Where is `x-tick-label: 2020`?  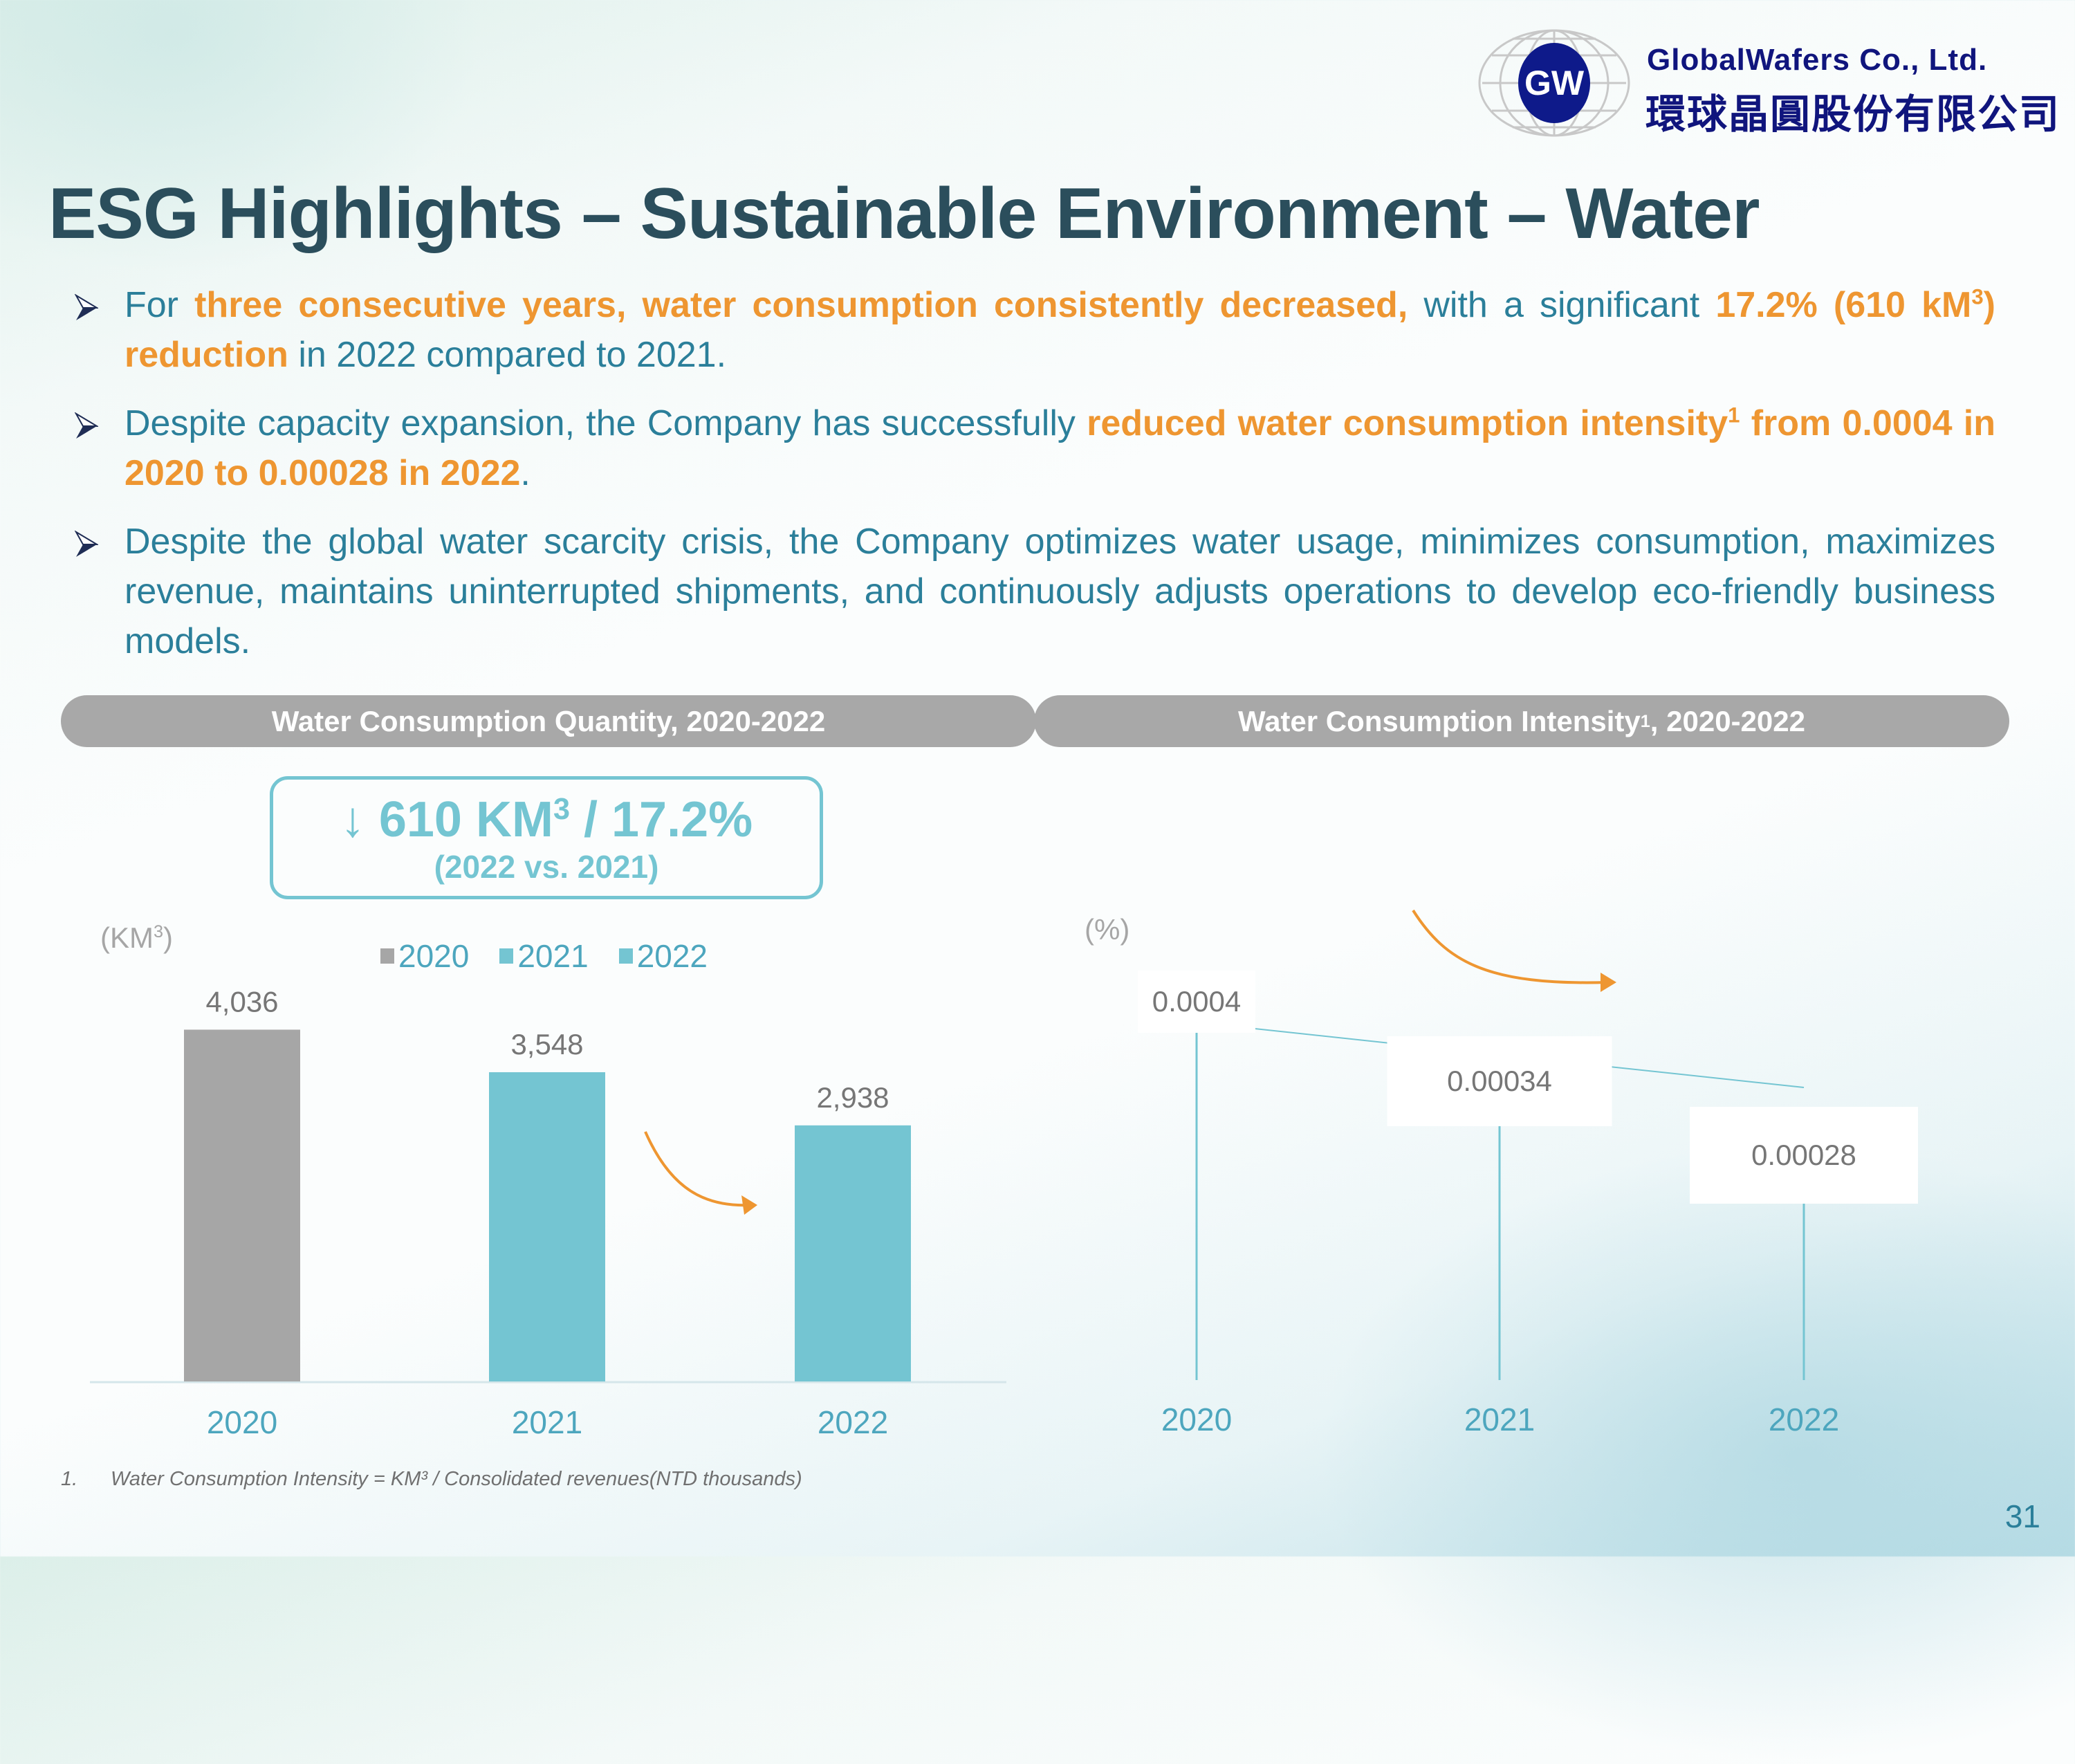 x-tick-label: 2020 is located at coordinates (1196, 1419).